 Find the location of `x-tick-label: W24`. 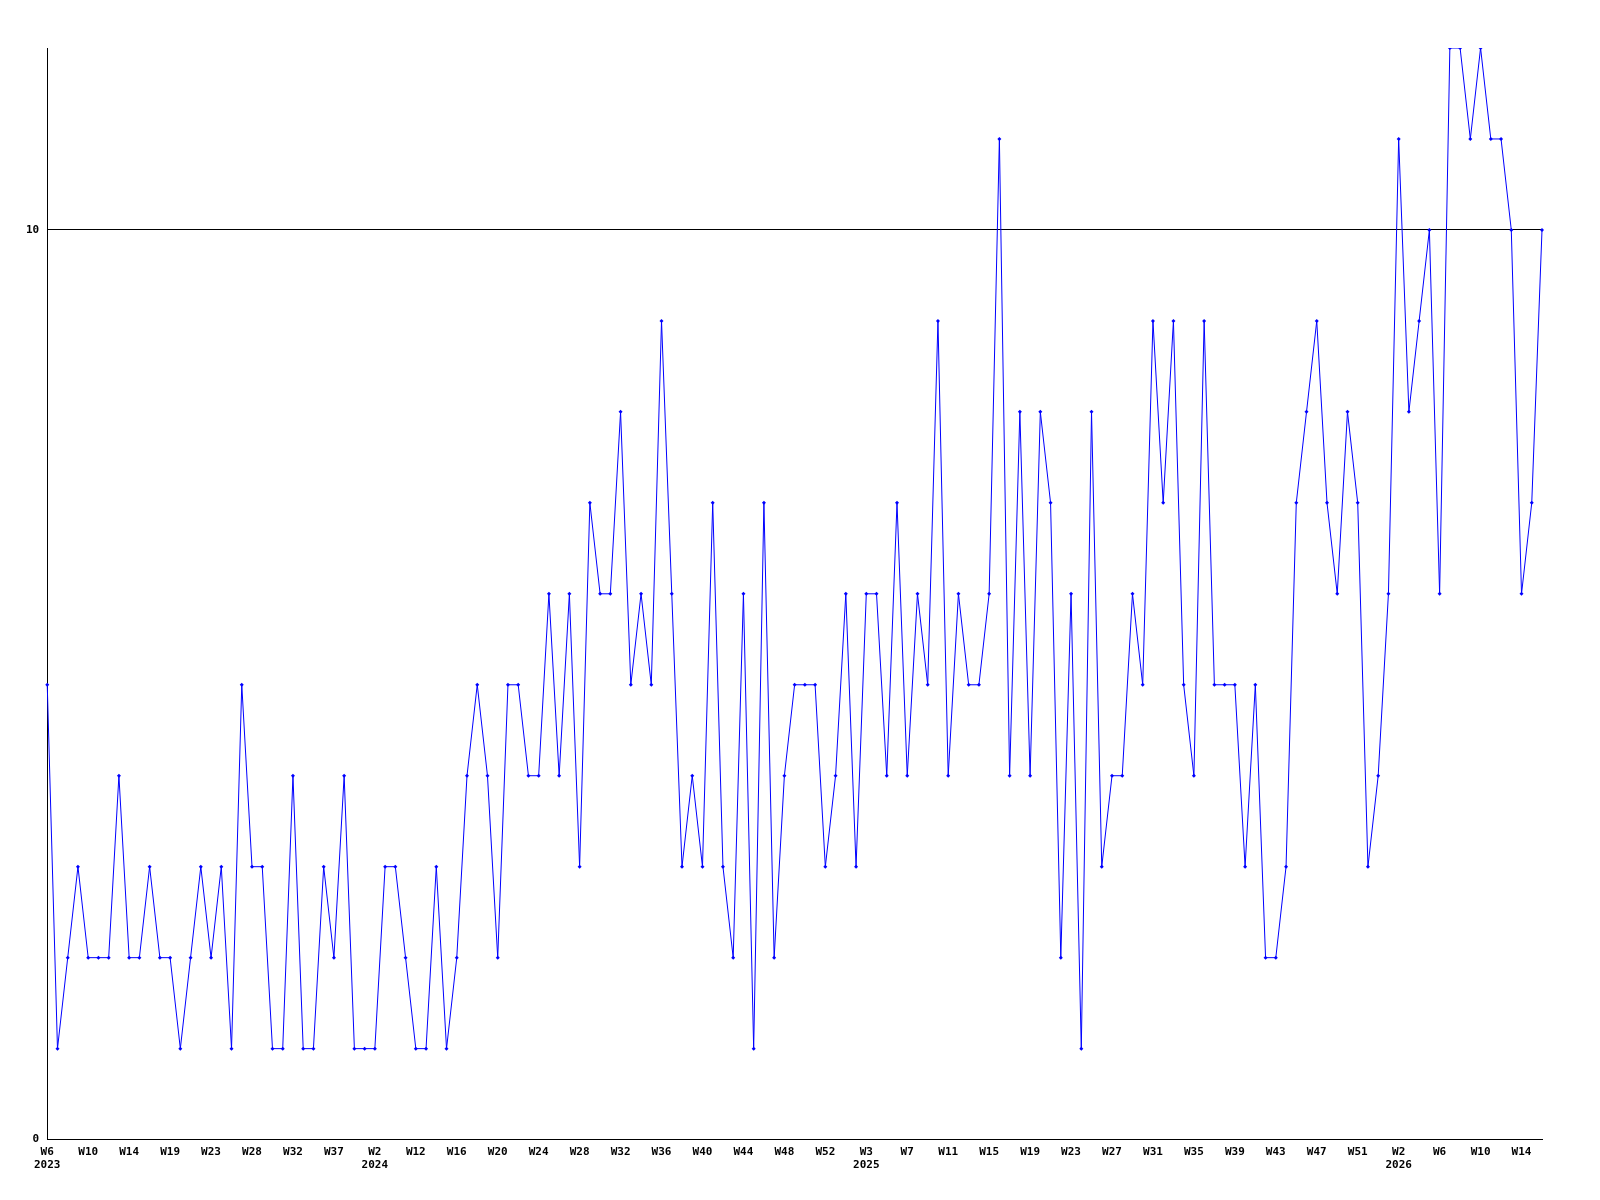

x-tick-label: W24 is located at coordinates (538, 1152).